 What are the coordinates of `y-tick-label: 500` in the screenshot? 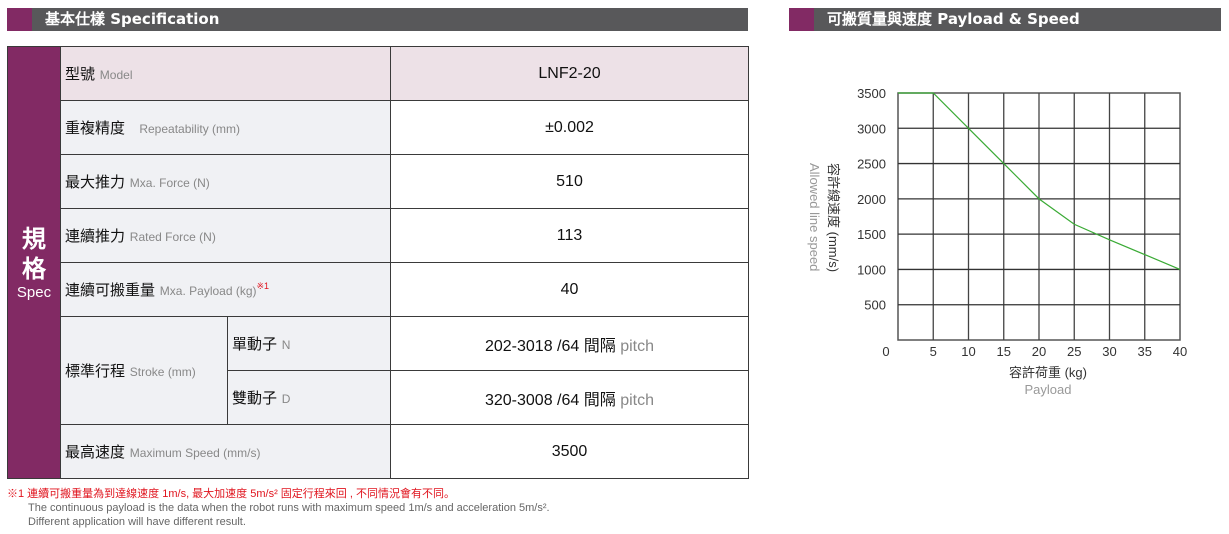 It's located at (875, 305).